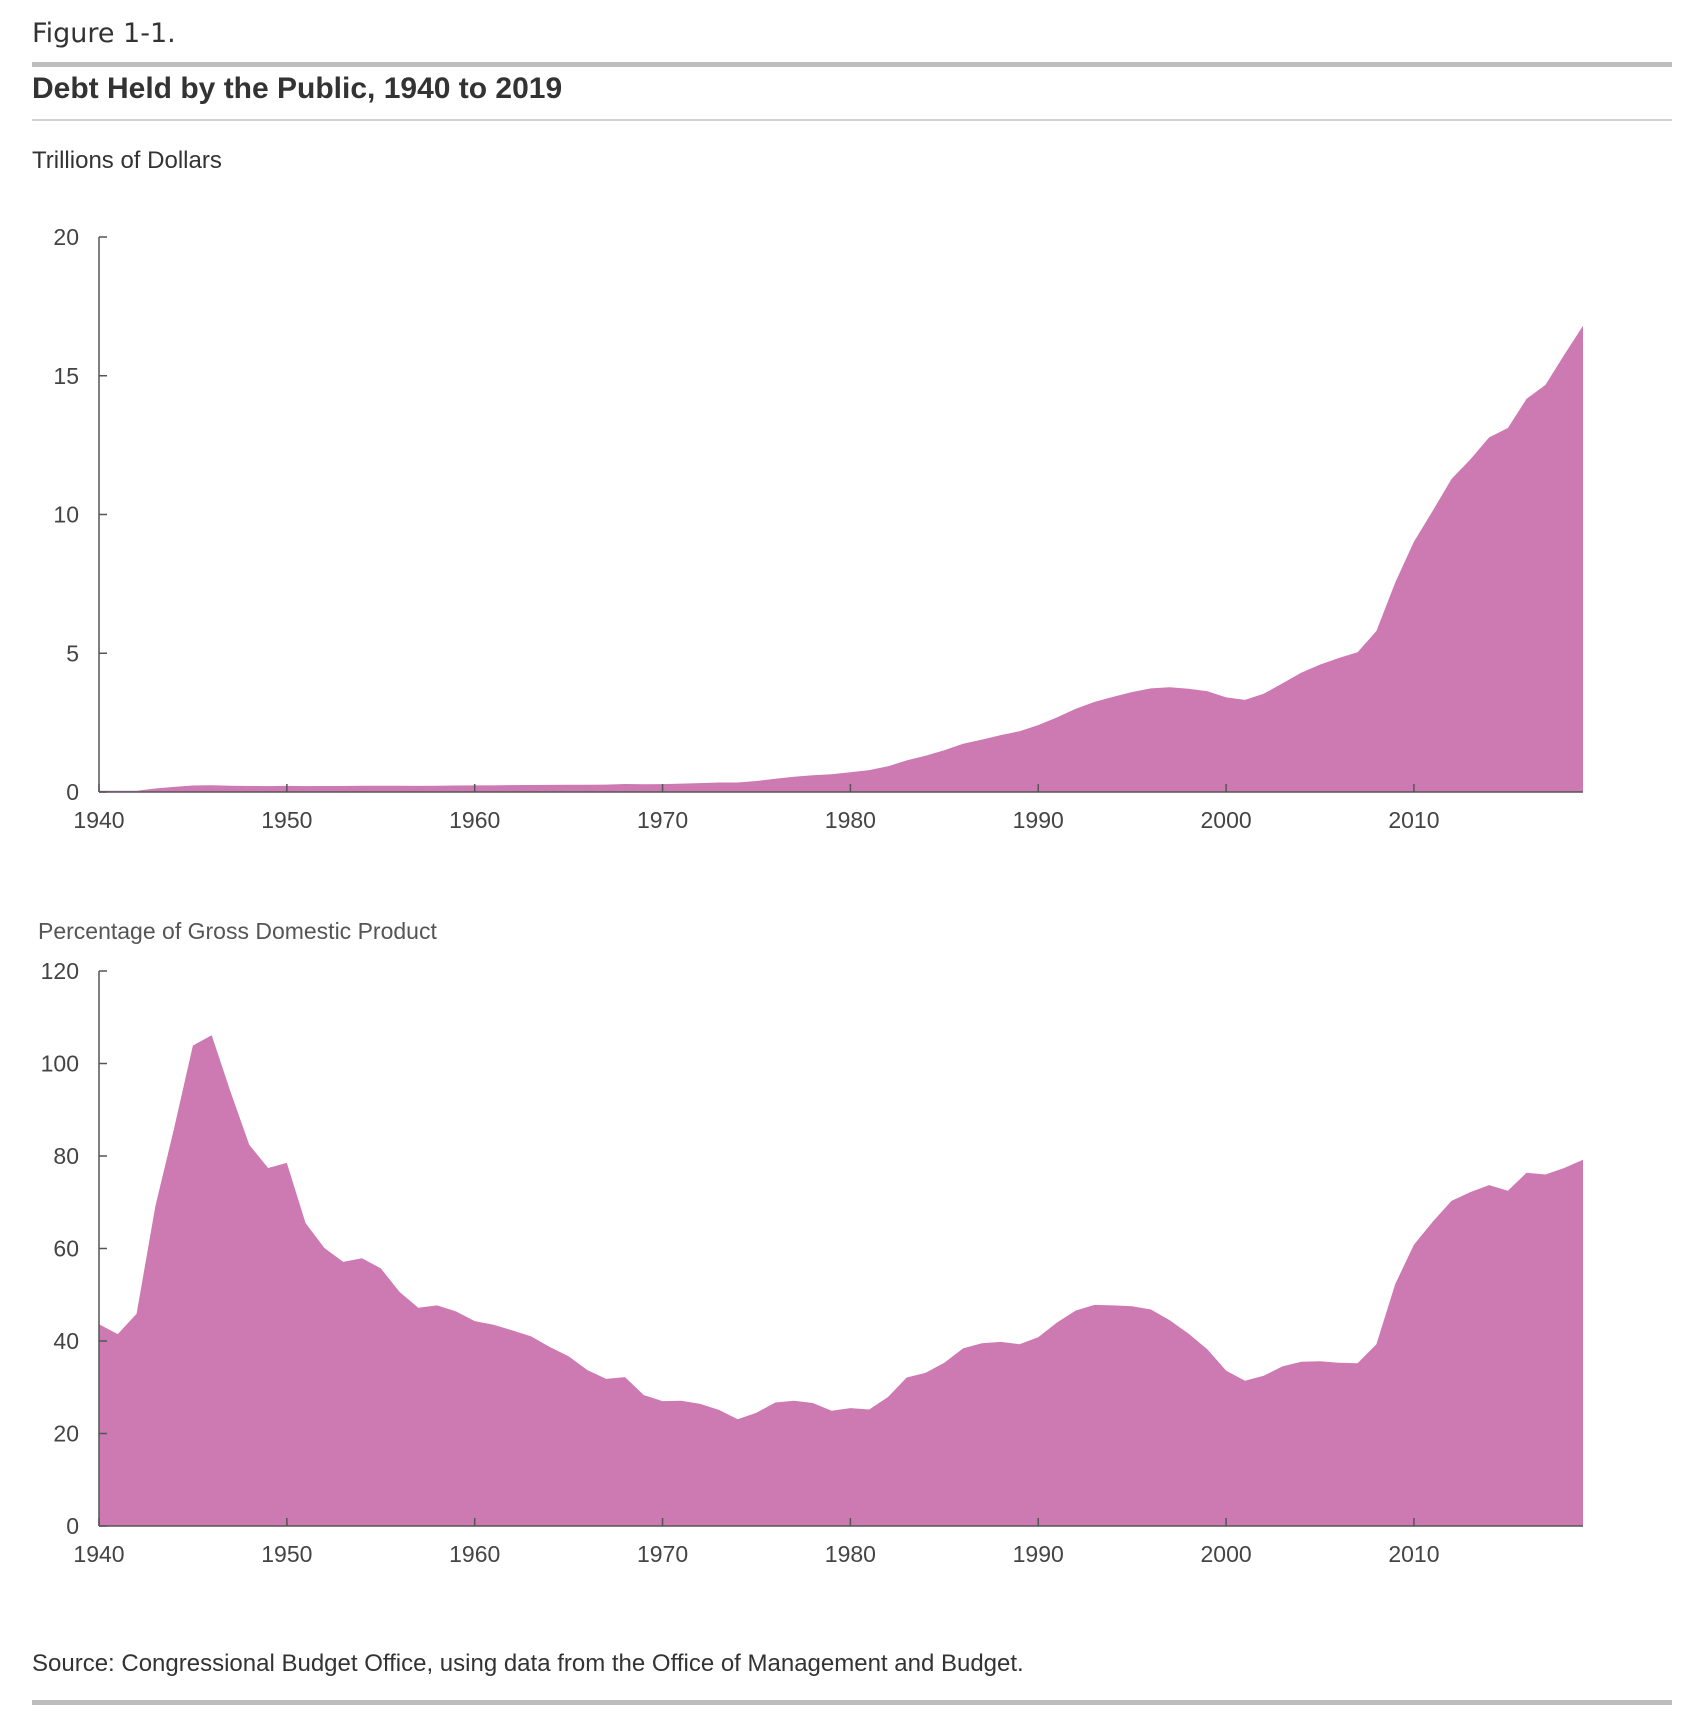 Image resolution: width=1688 pixels, height=1728 pixels. I want to click on y-tick-label: 15, so click(66, 376).